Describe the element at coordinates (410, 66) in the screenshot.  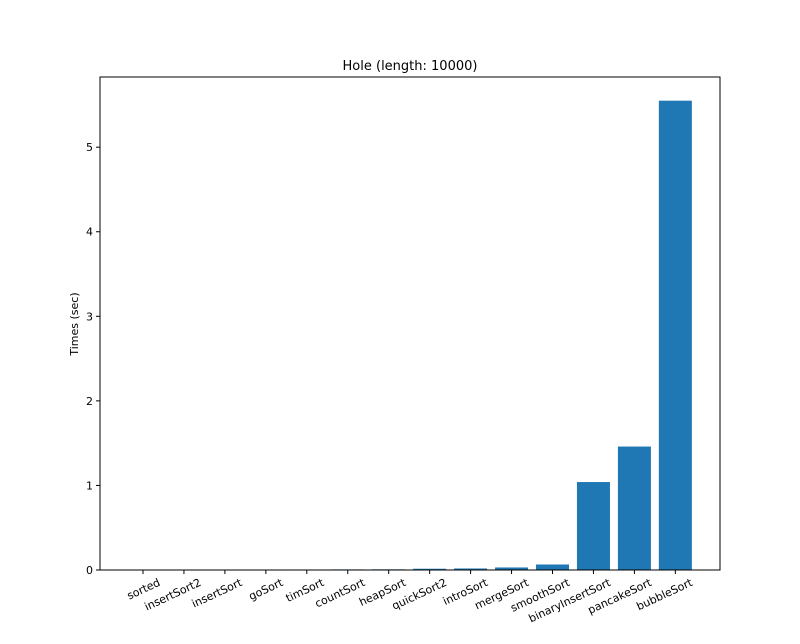
I see `chart-title: Hole (length: 10000)` at that location.